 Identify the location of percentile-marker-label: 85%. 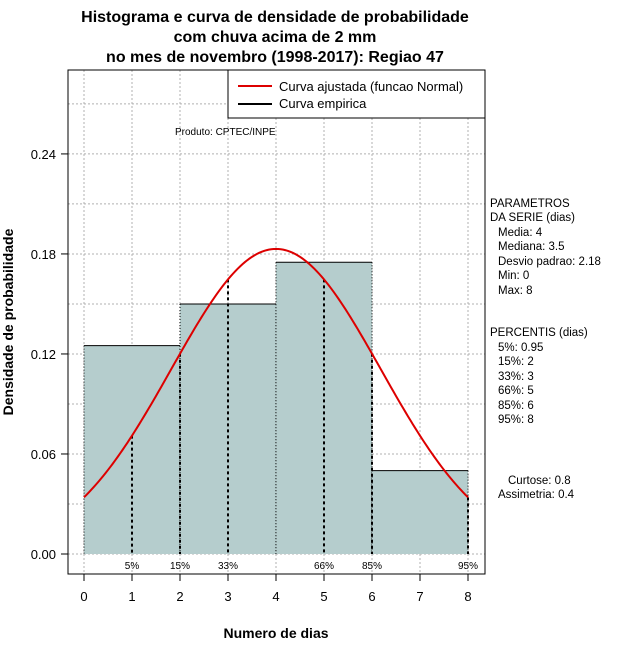
(372, 566).